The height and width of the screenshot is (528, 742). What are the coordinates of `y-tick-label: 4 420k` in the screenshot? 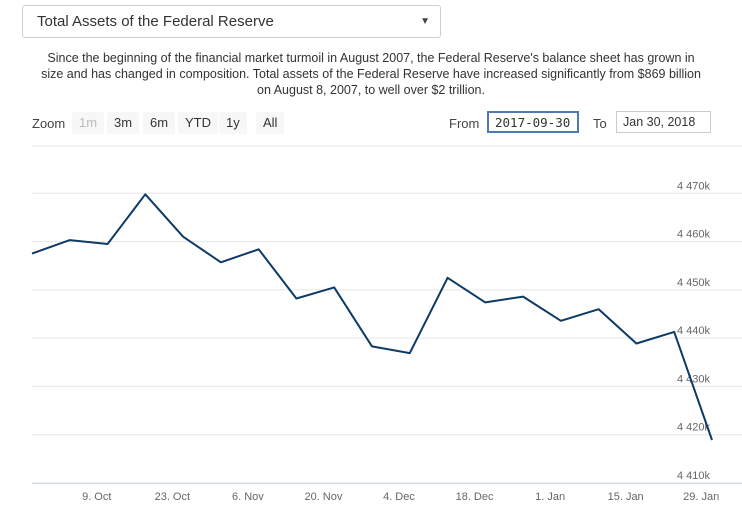 It's located at (694, 428).